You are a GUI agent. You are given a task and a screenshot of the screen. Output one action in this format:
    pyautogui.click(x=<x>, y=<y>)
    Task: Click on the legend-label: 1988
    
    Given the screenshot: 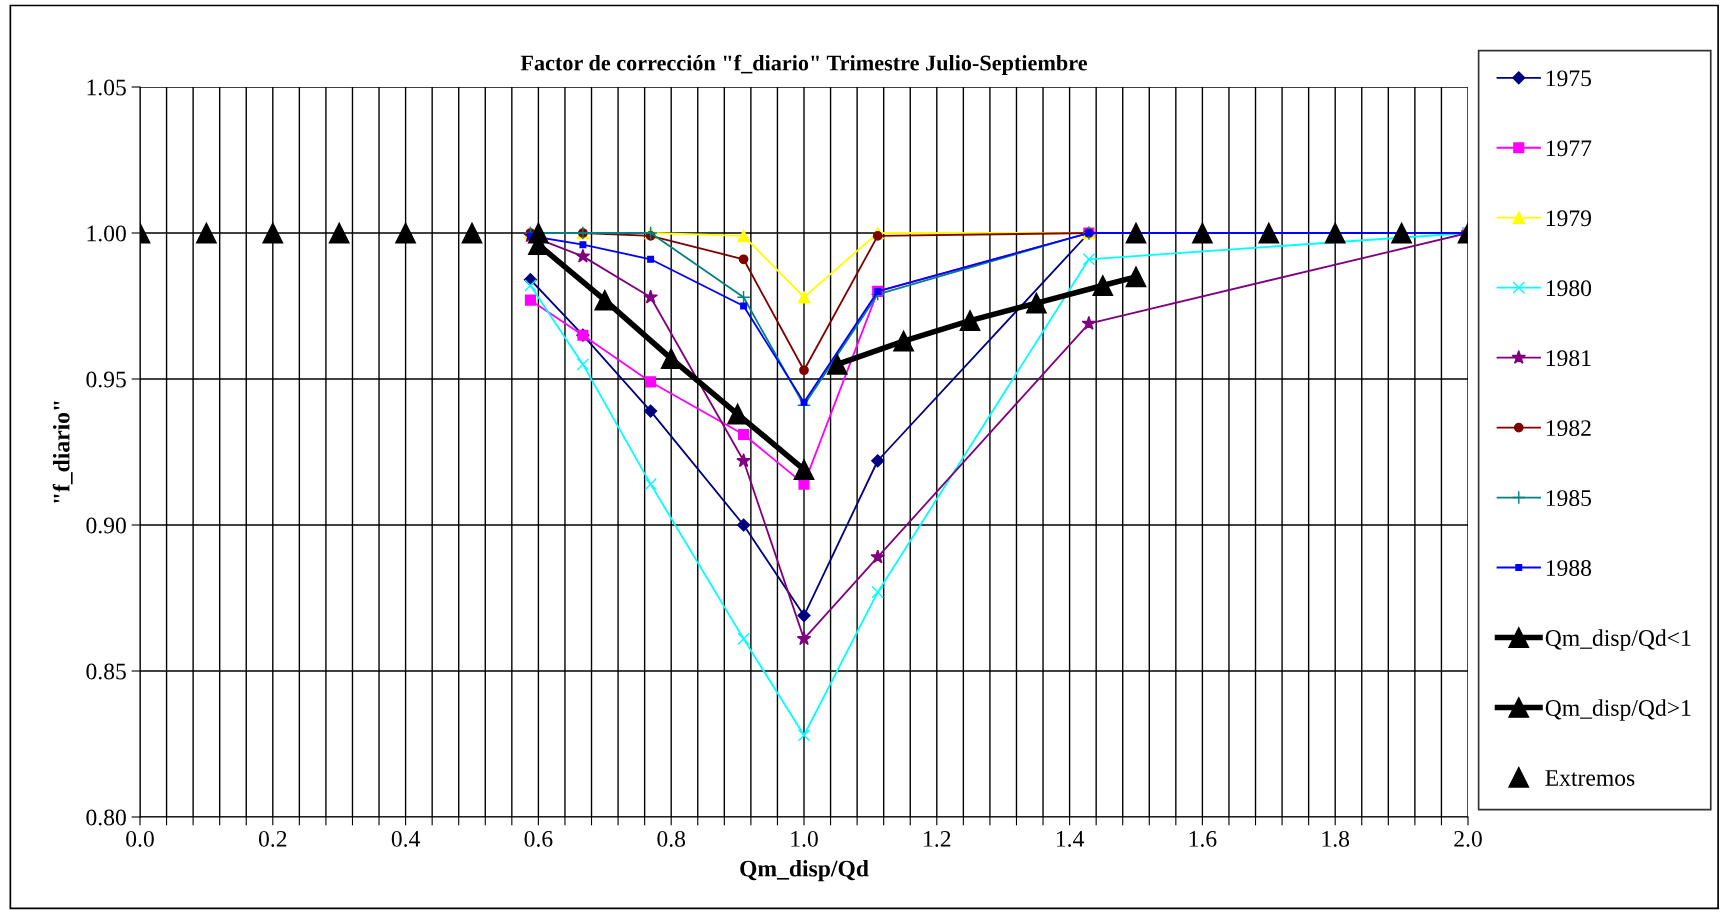 What is the action you would take?
    pyautogui.click(x=1569, y=568)
    